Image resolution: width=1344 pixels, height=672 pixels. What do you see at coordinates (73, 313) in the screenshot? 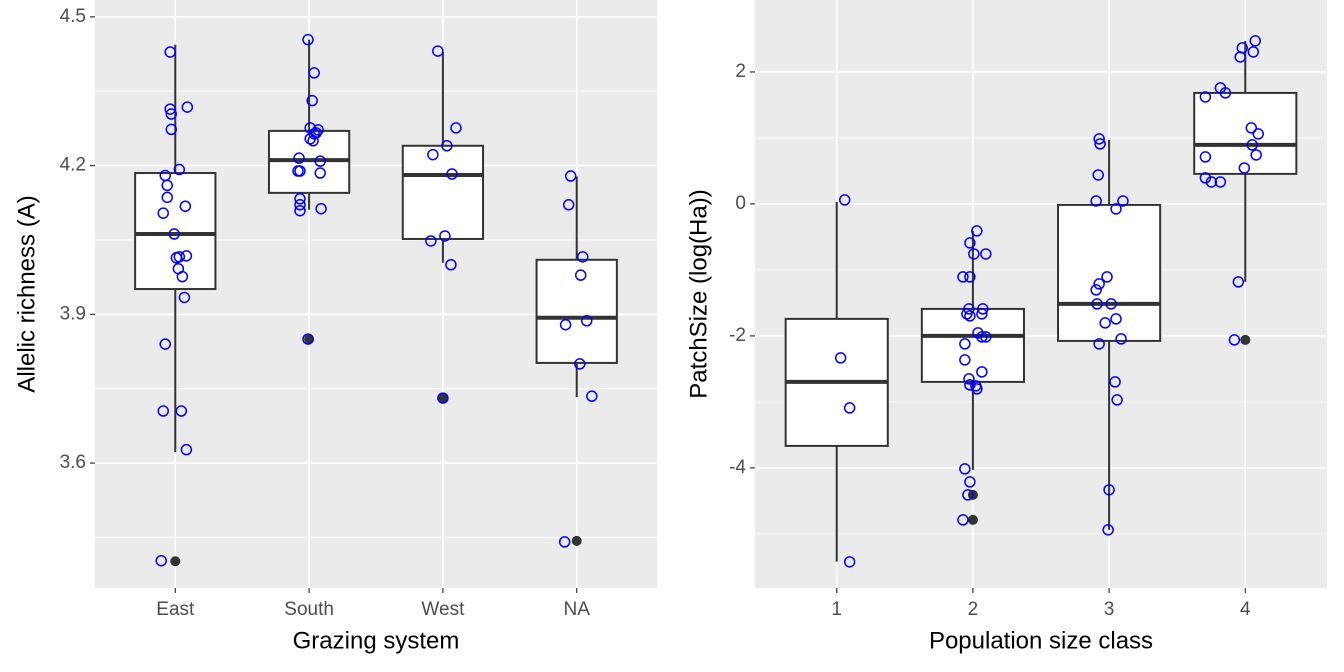
I see `y-tick-label: 3.9` at bounding box center [73, 313].